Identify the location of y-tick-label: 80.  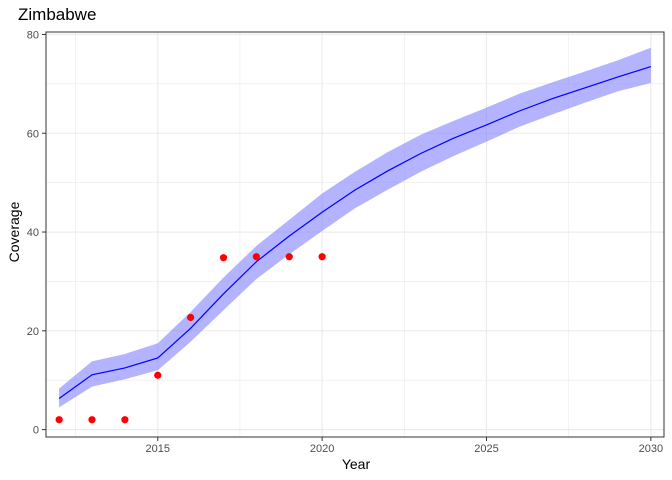
(33, 35).